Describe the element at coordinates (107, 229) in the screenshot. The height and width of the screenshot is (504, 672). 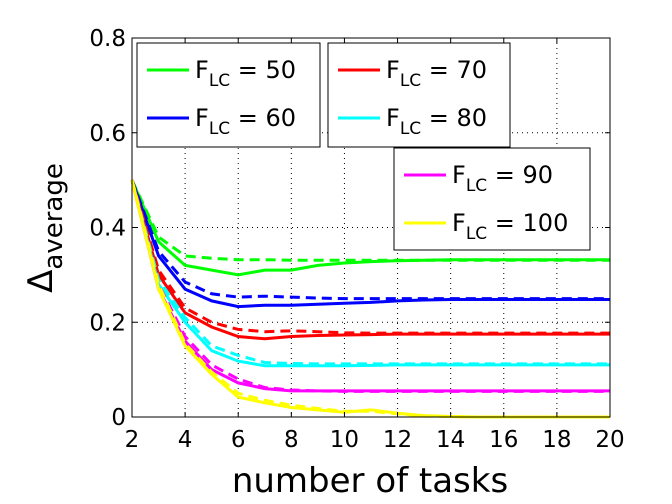
I see `y-tick-label: 0.4` at that location.